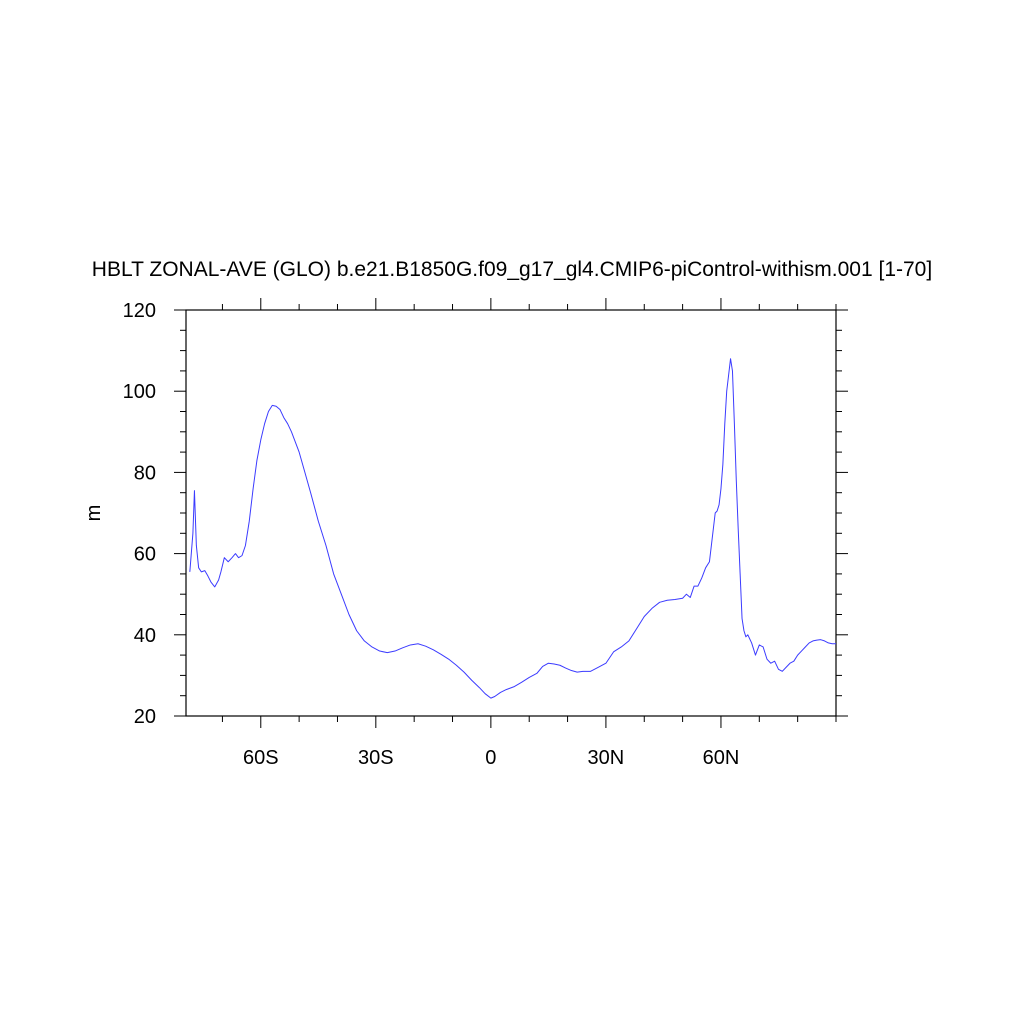 This screenshot has height=1024, width=1024. I want to click on y-tick-label: 120, so click(139, 311).